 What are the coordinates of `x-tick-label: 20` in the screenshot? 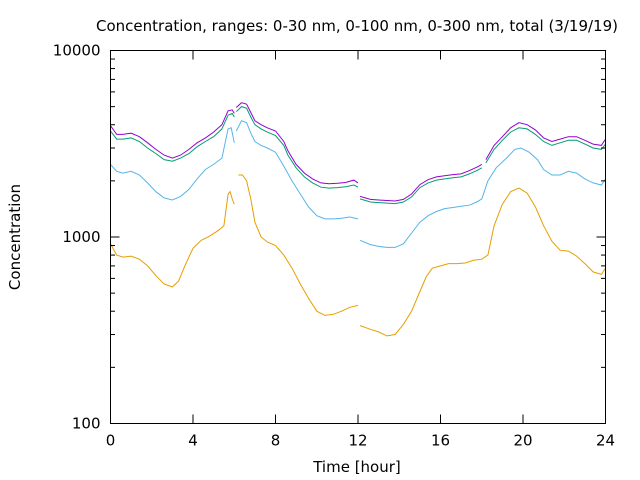 It's located at (522, 441).